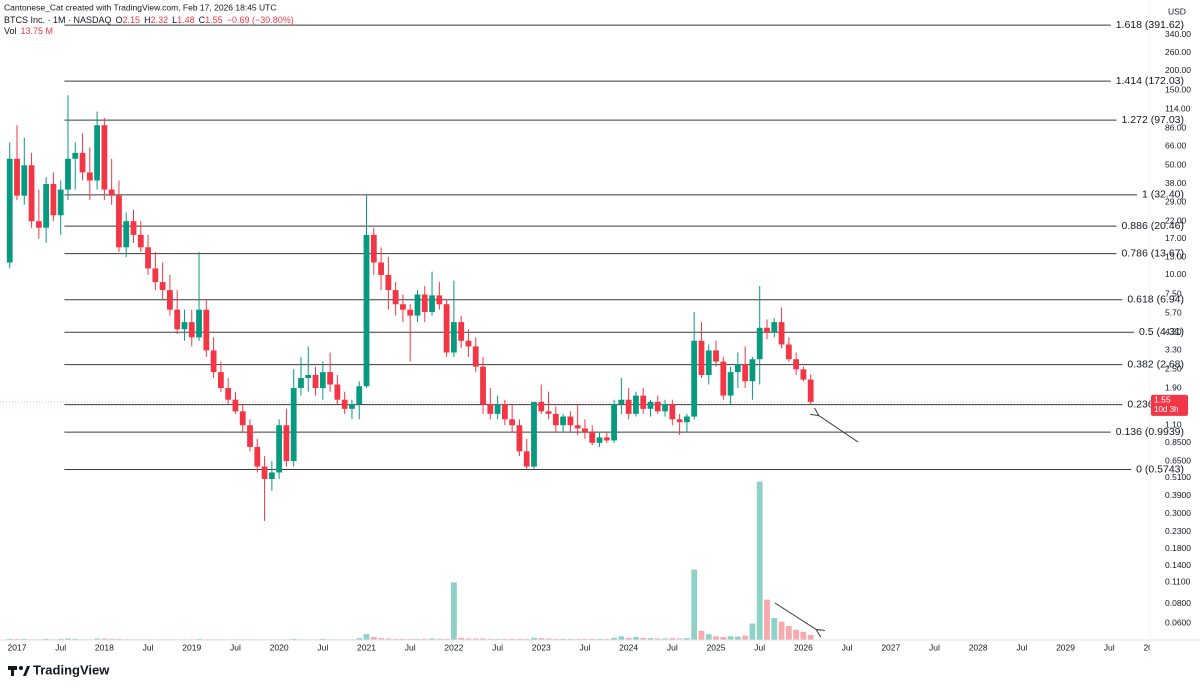 Image resolution: width=1200 pixels, height=688 pixels. What do you see at coordinates (1176, 274) in the screenshot?
I see `y-tick-label: 10.00` at bounding box center [1176, 274].